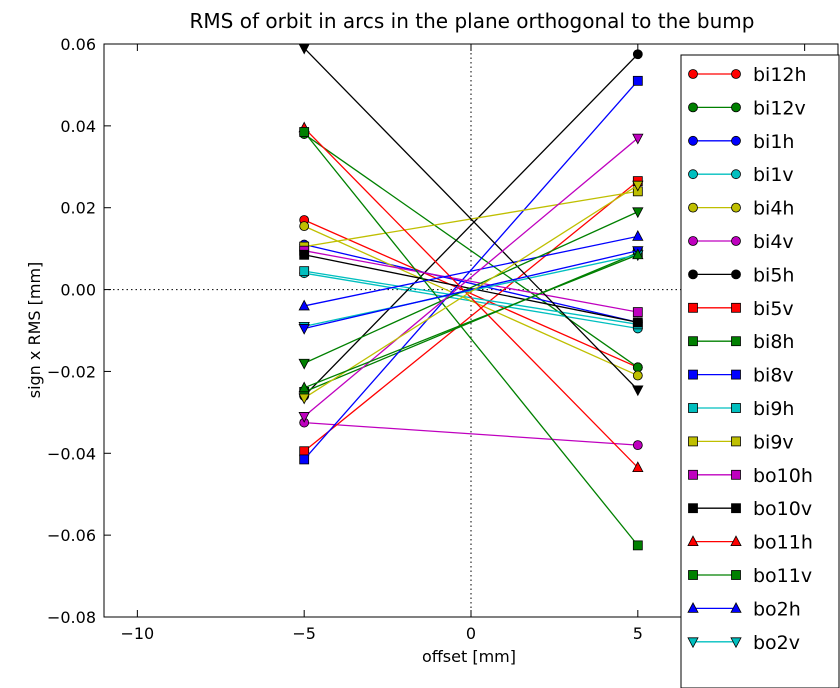 The image size is (840, 688). Describe the element at coordinates (71, 371) in the screenshot. I see `y-tick-label: −0.02` at that location.